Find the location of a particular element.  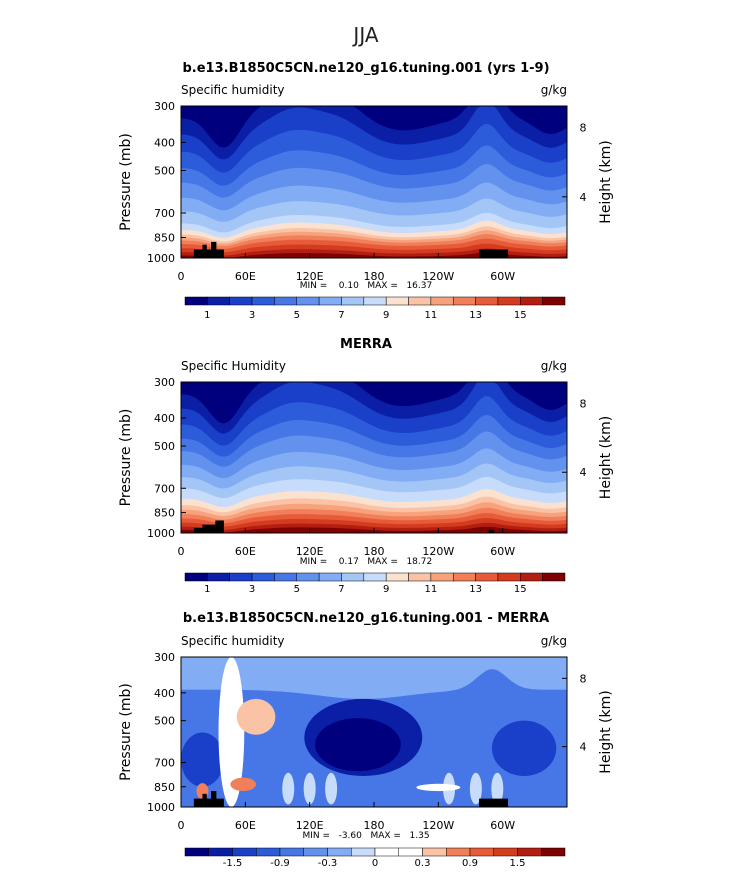

colorbar-label: 13 is located at coordinates (475, 315).